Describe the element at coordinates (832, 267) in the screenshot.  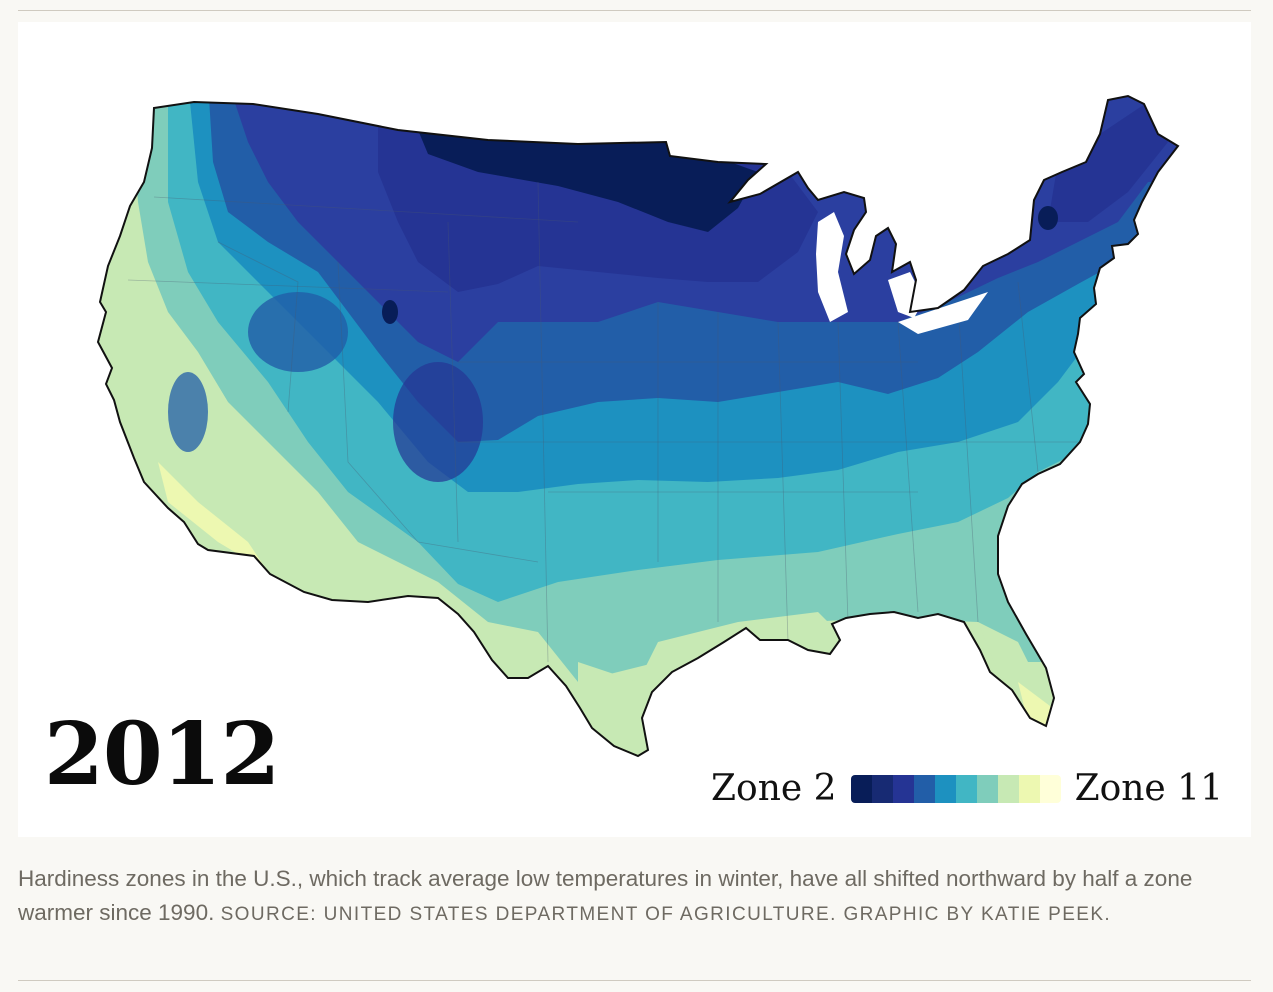
I see `lake-michigan` at that location.